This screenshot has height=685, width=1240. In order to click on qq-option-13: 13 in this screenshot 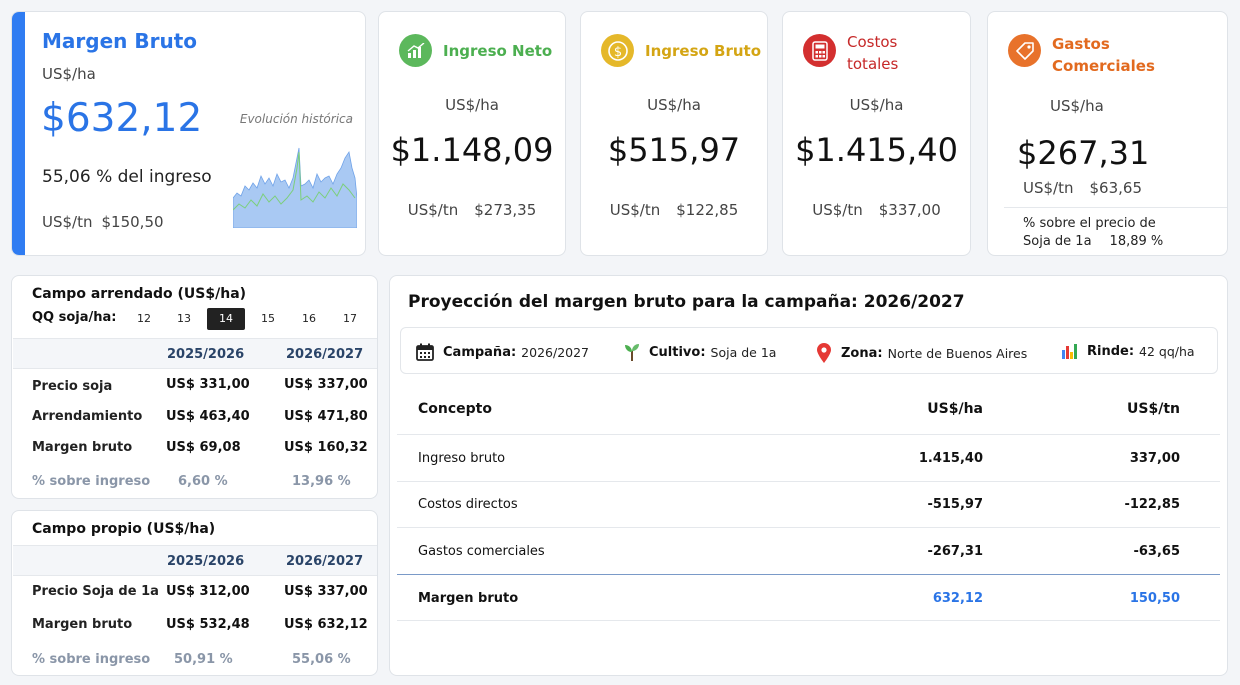, I will do `click(184, 318)`.